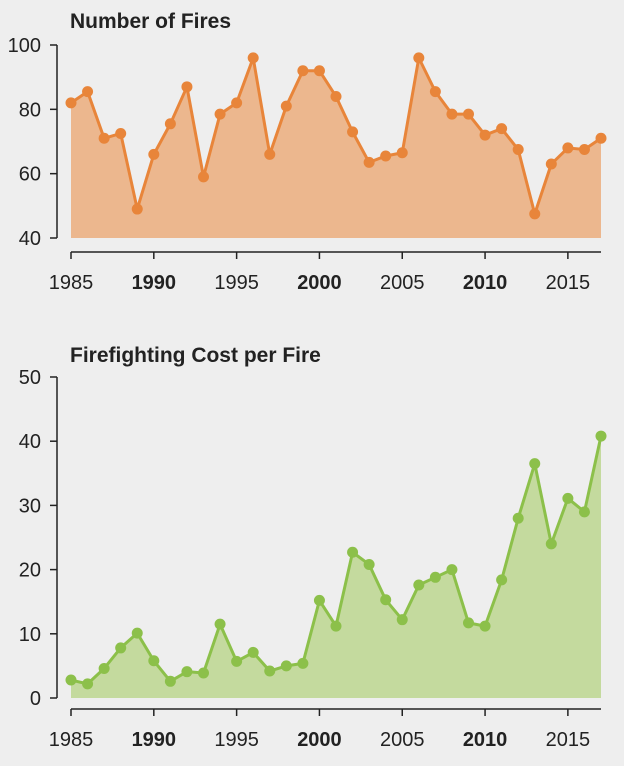  What do you see at coordinates (30, 378) in the screenshot?
I see `y-tick-label: 50` at bounding box center [30, 378].